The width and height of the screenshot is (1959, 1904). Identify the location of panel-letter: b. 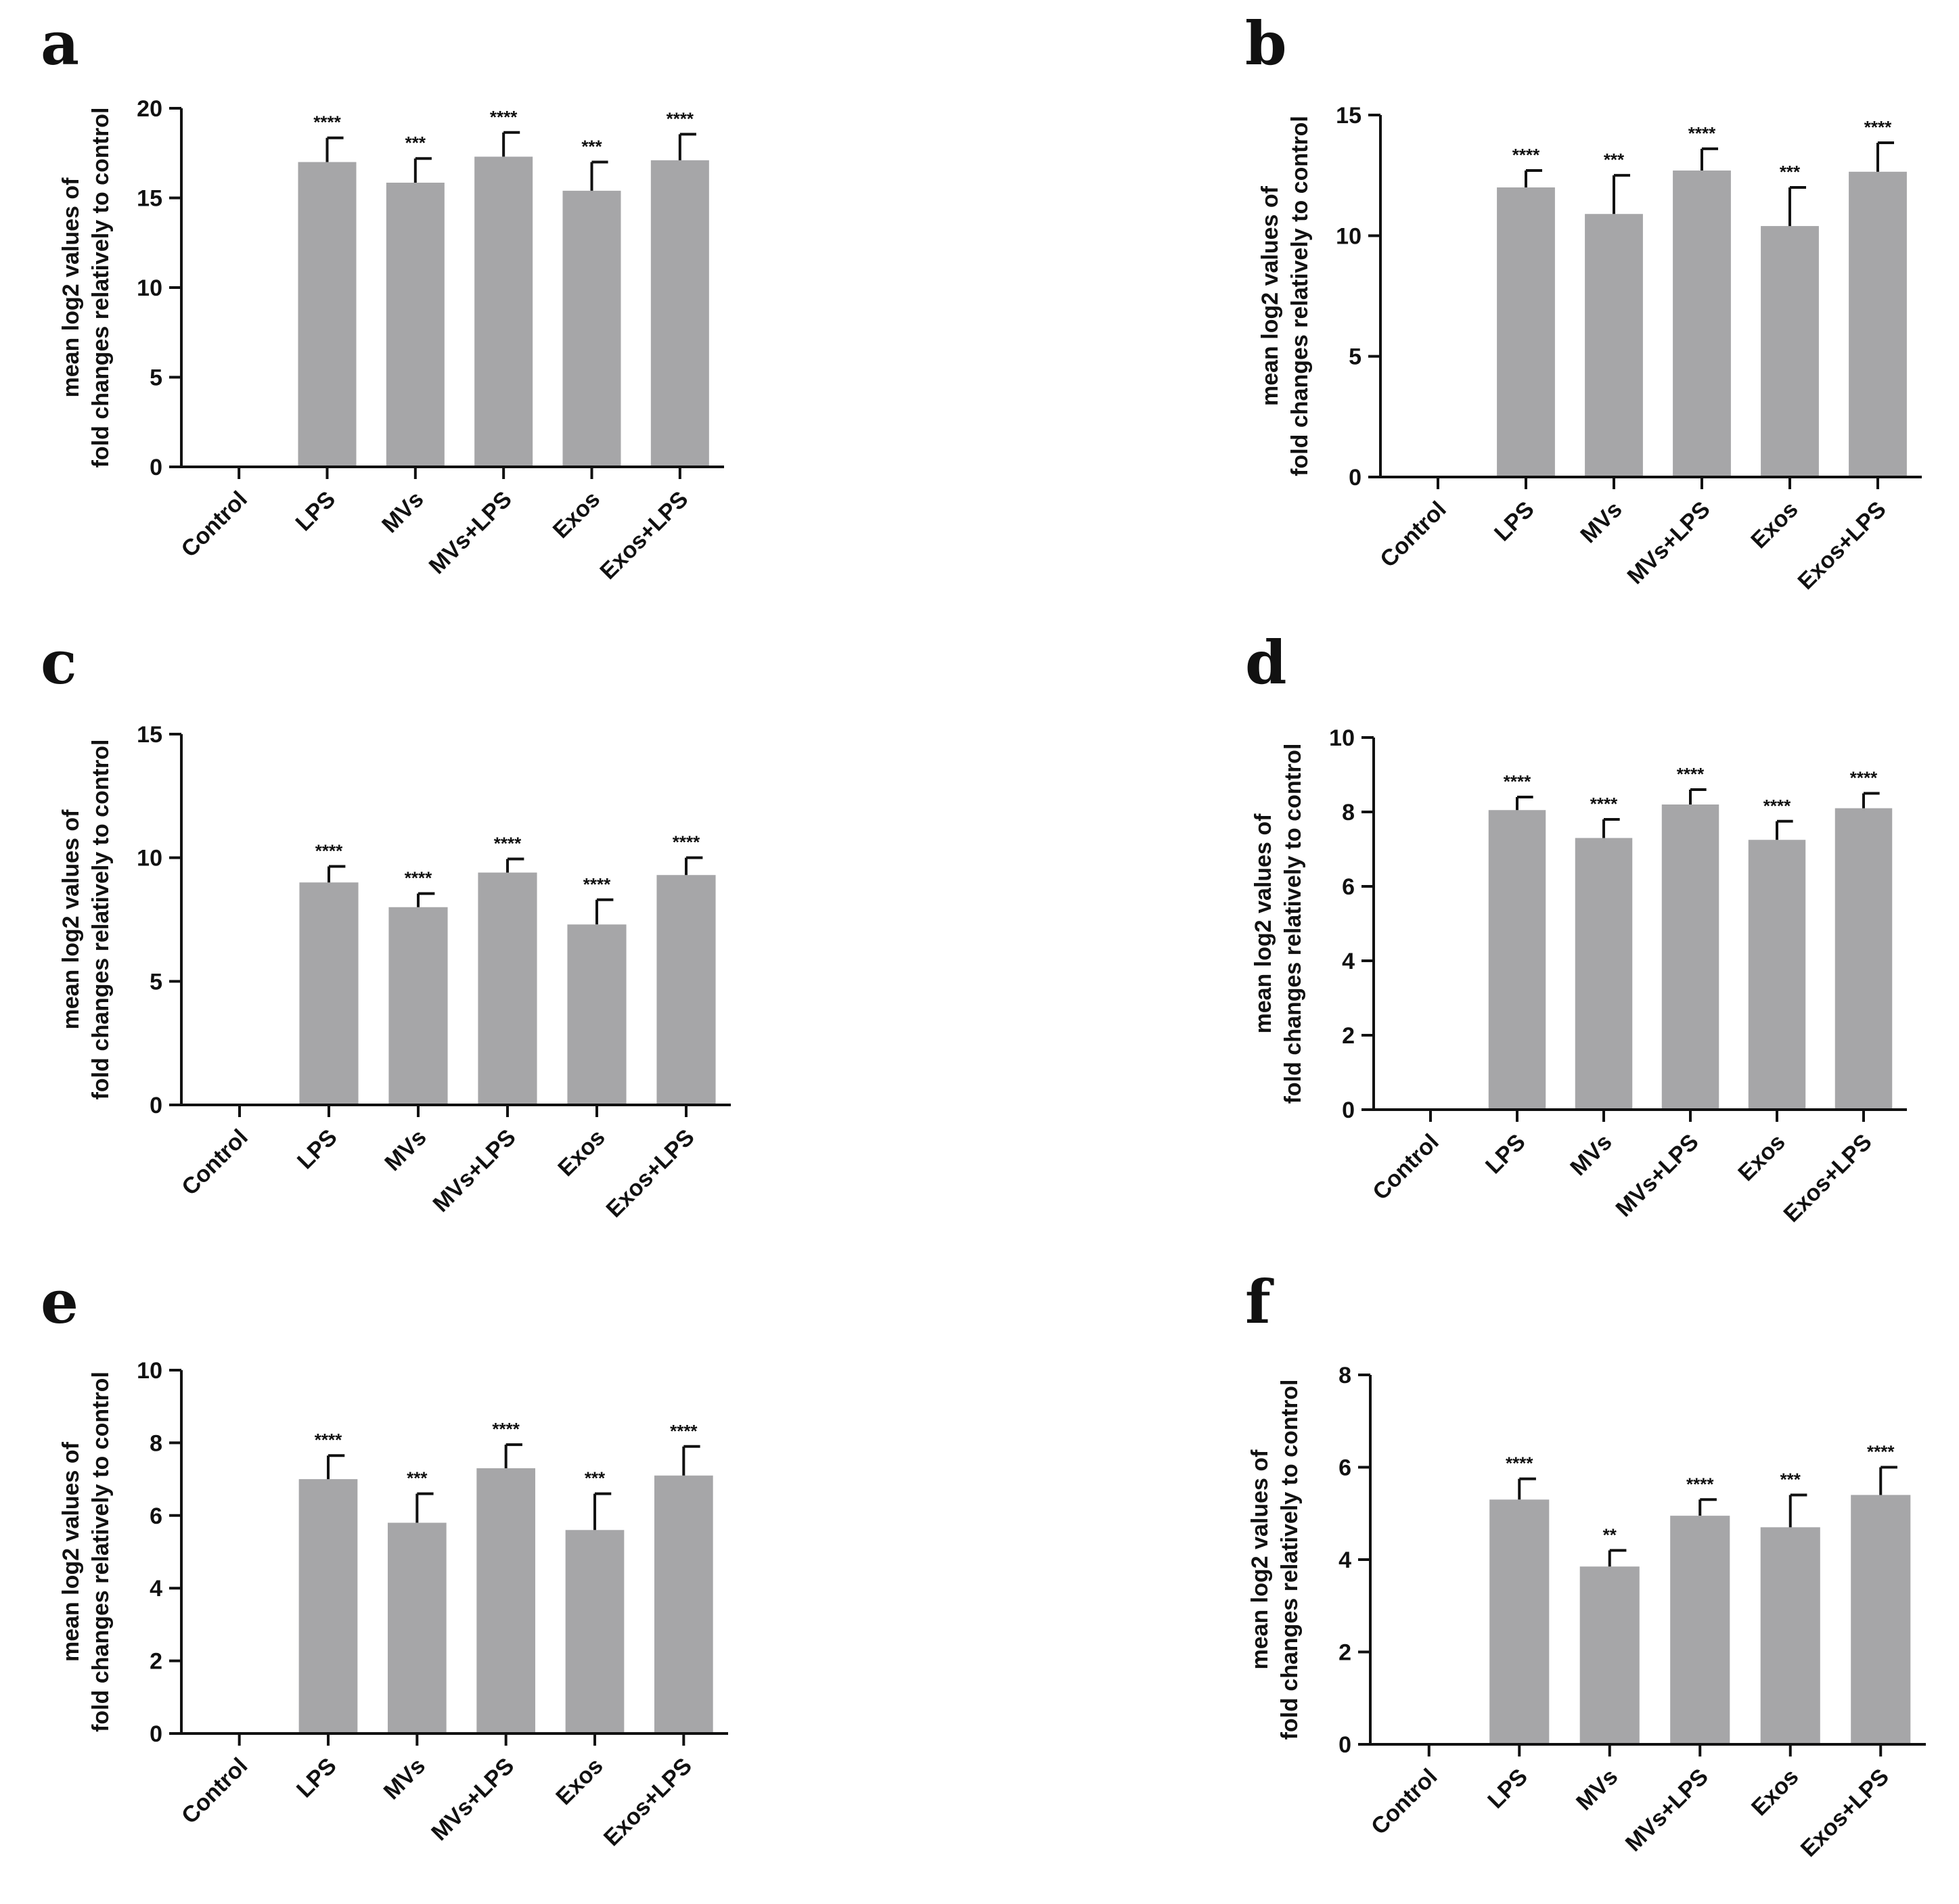
(1266, 43).